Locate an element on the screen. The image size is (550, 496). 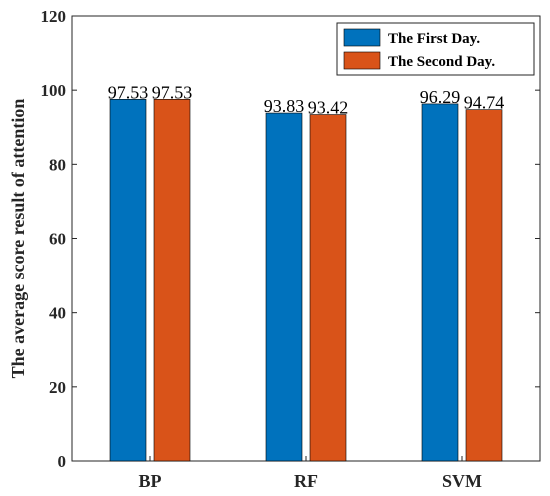
y-tick-label: 20 is located at coordinates (57, 387).